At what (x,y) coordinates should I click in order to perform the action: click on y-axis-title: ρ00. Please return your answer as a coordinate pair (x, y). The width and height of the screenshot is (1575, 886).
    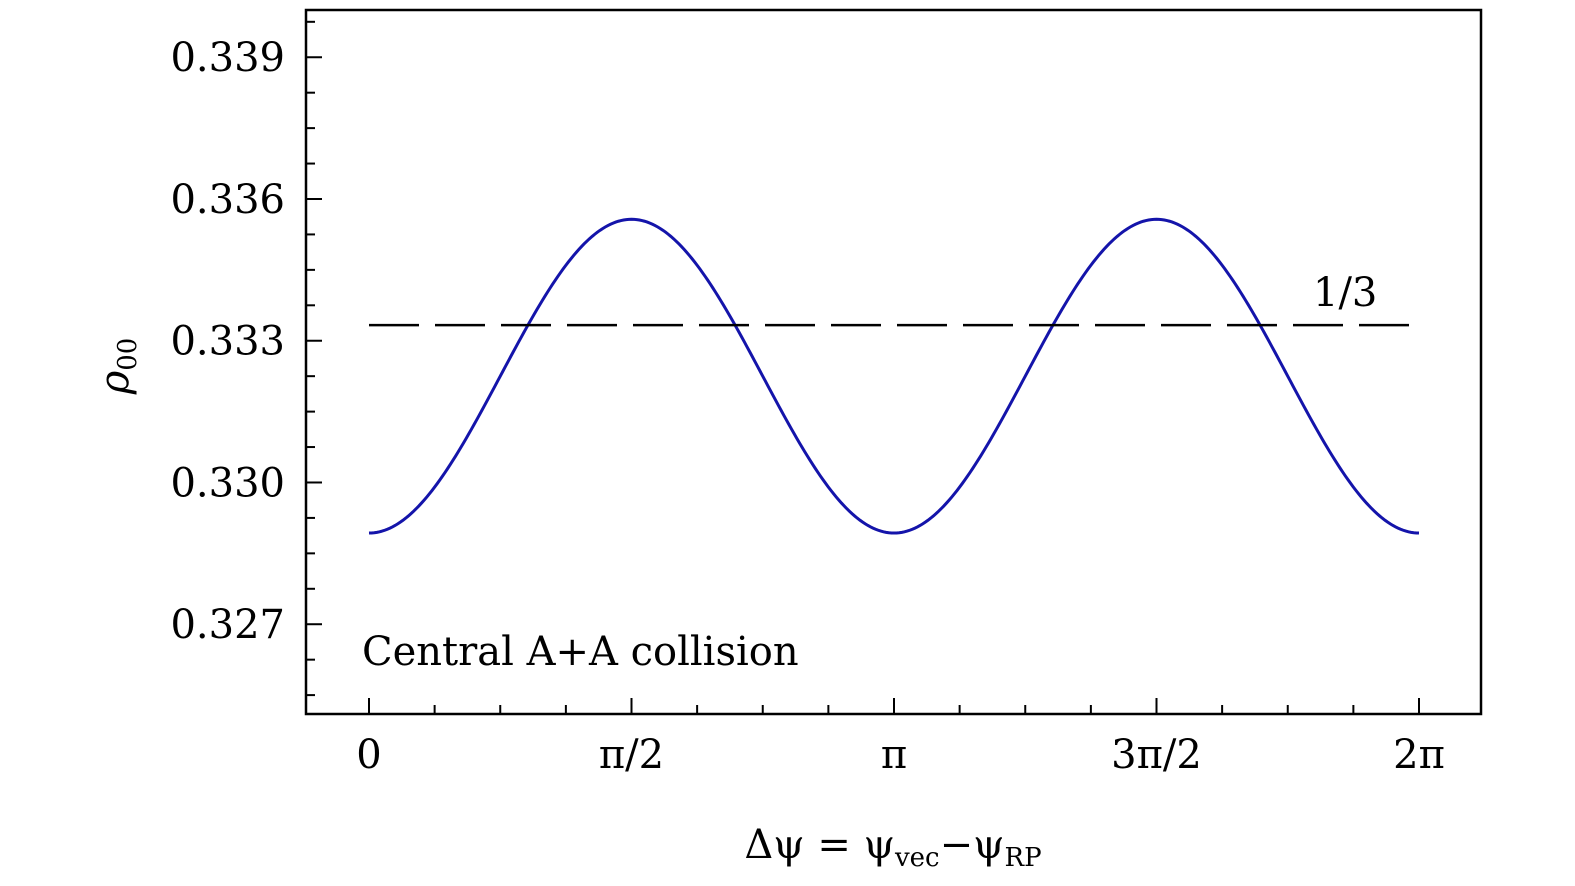
    Looking at the image, I should click on (117, 367).